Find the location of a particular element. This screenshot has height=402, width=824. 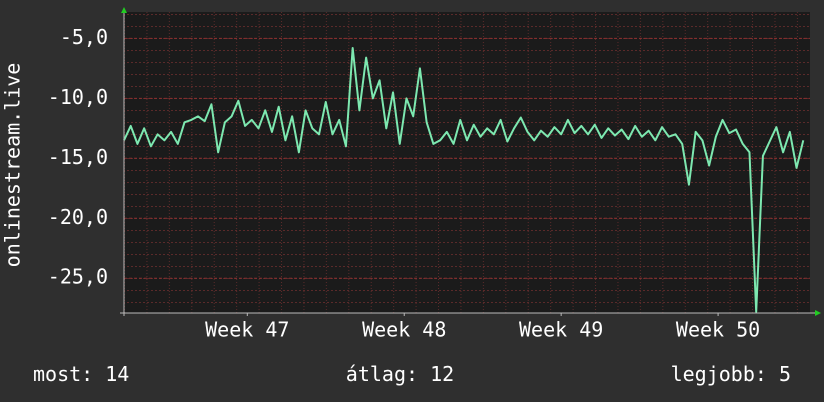

y-tick-label: -5,0 is located at coordinates (84, 37).